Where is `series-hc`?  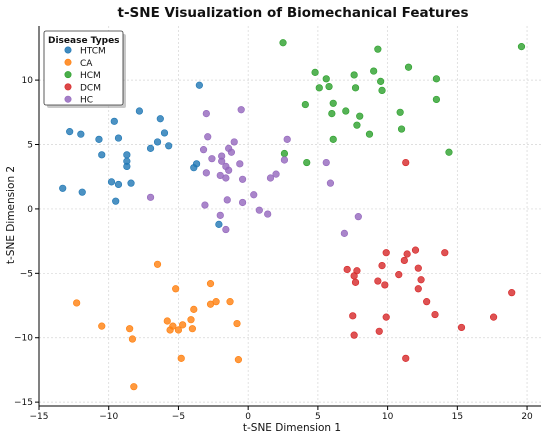 series-hc is located at coordinates (254, 171).